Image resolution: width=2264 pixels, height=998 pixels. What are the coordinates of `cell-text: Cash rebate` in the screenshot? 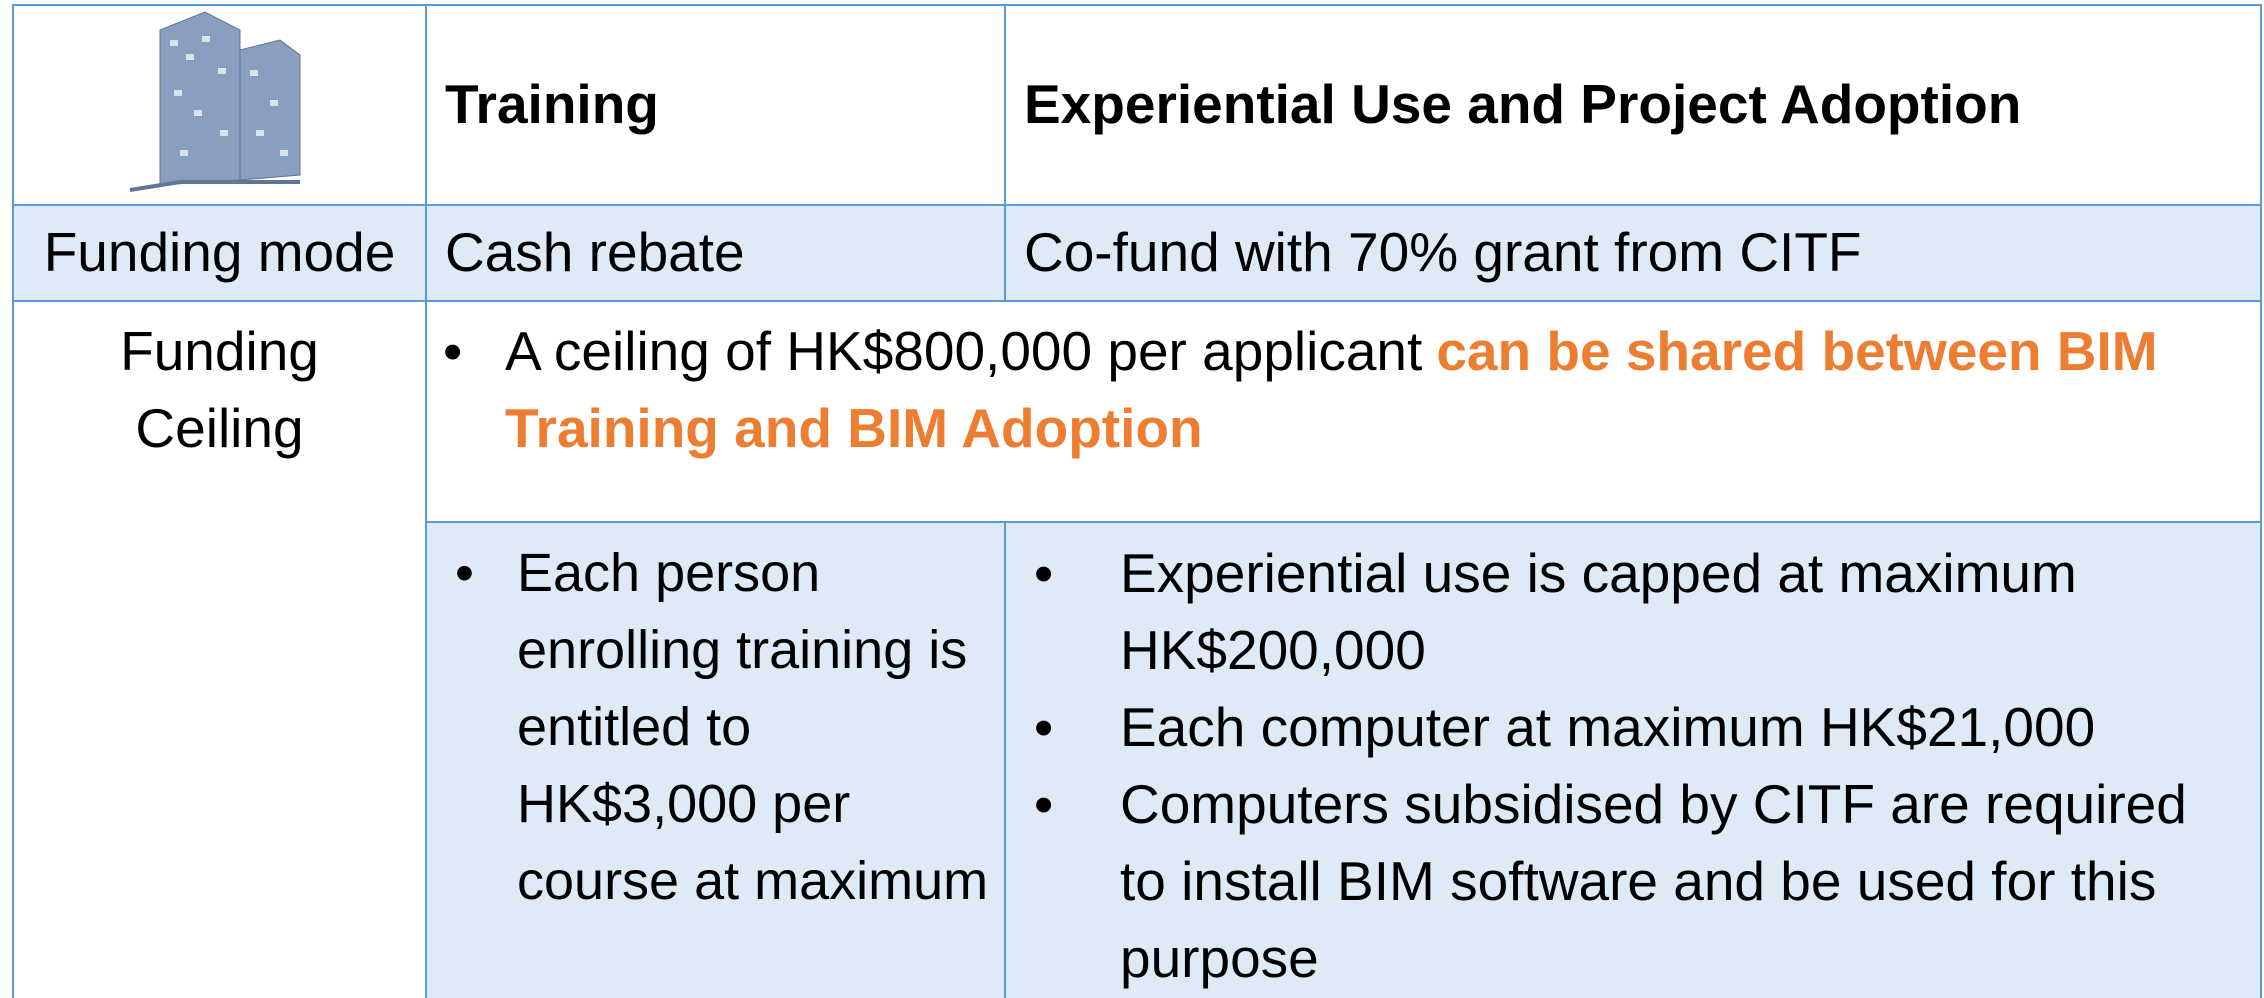 It's located at (595, 252).